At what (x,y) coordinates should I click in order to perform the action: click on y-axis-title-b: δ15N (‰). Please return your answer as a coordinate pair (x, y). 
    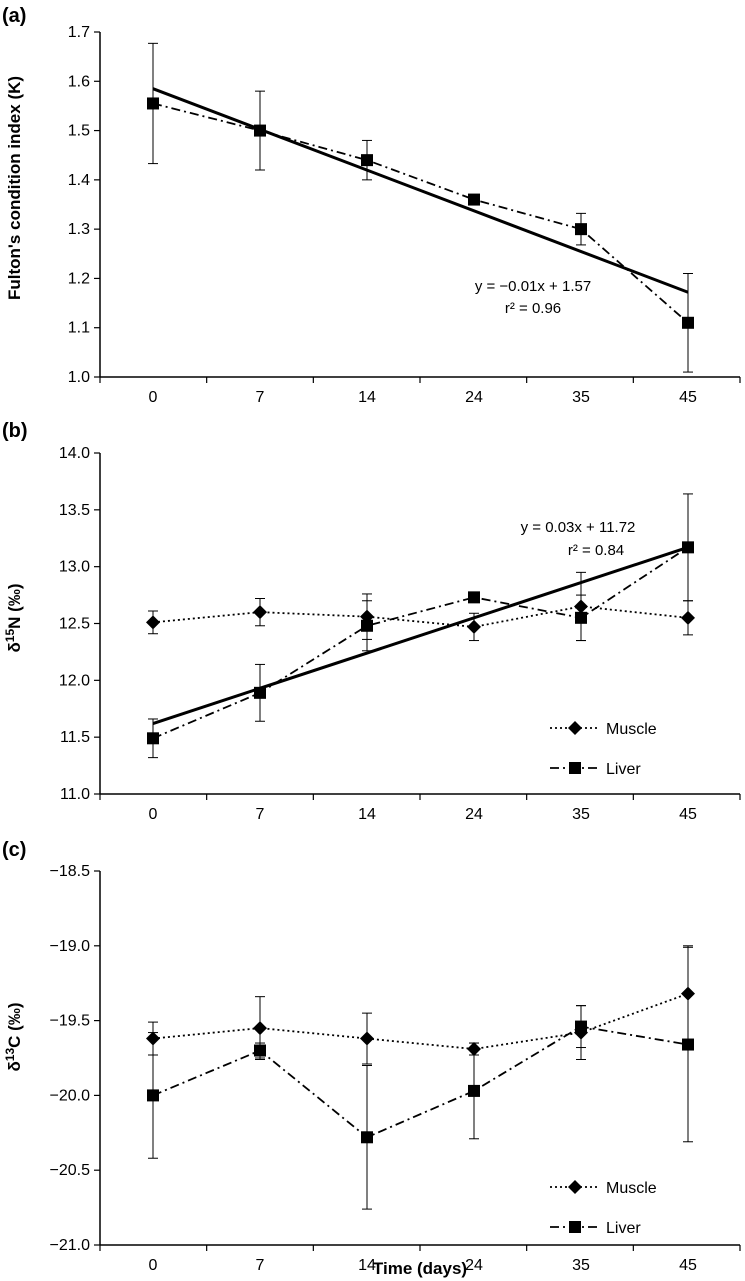
    Looking at the image, I should click on (13, 618).